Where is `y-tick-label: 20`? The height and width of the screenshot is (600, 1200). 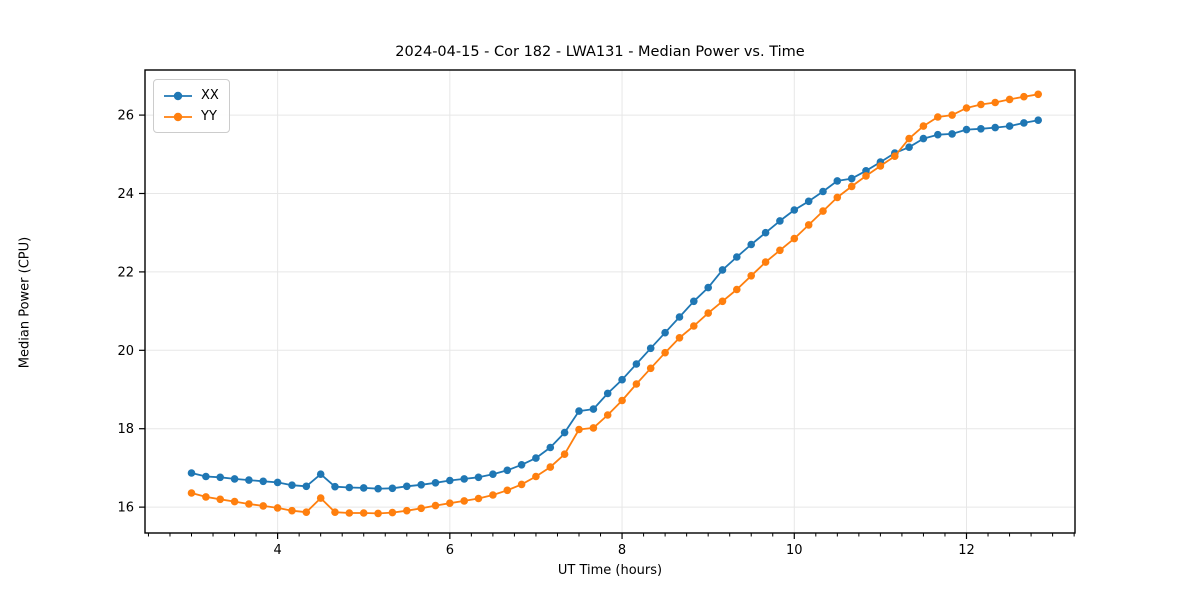 y-tick-label: 20 is located at coordinates (125, 351).